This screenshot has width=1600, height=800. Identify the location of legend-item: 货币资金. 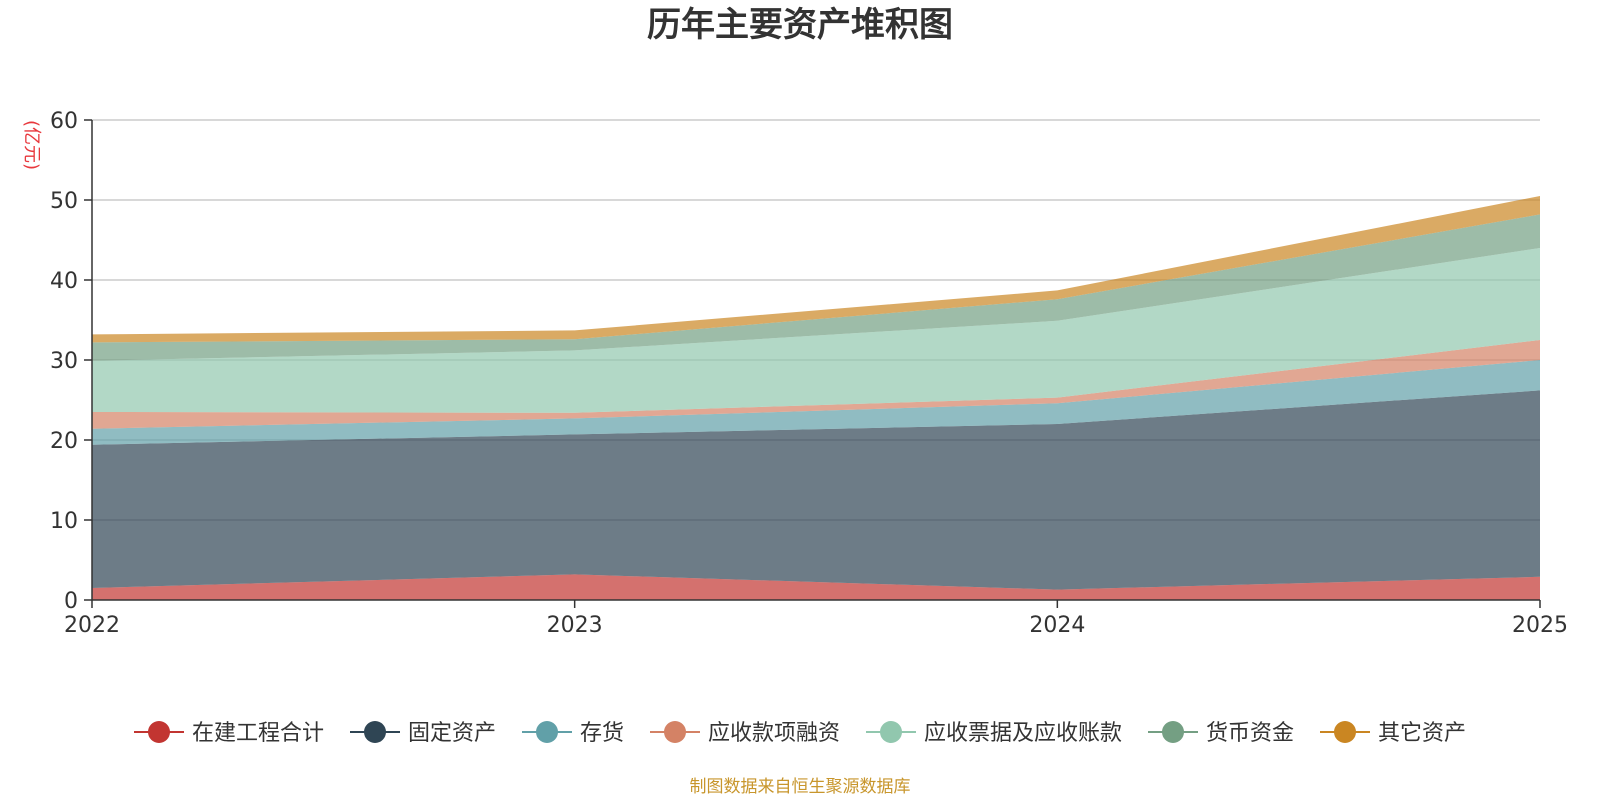
(1221, 733).